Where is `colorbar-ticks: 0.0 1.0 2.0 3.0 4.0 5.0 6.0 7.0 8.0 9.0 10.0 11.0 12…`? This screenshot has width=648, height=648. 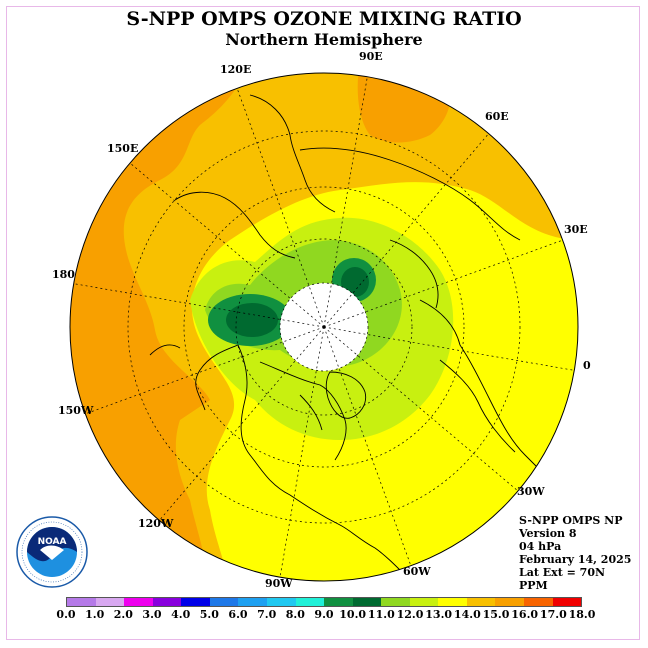 colorbar-ticks: 0.0 1.0 2.0 3.0 4.0 5.0 6.0 7.0 8.0 9.0 10.0 11.0 12… is located at coordinates (324, 615).